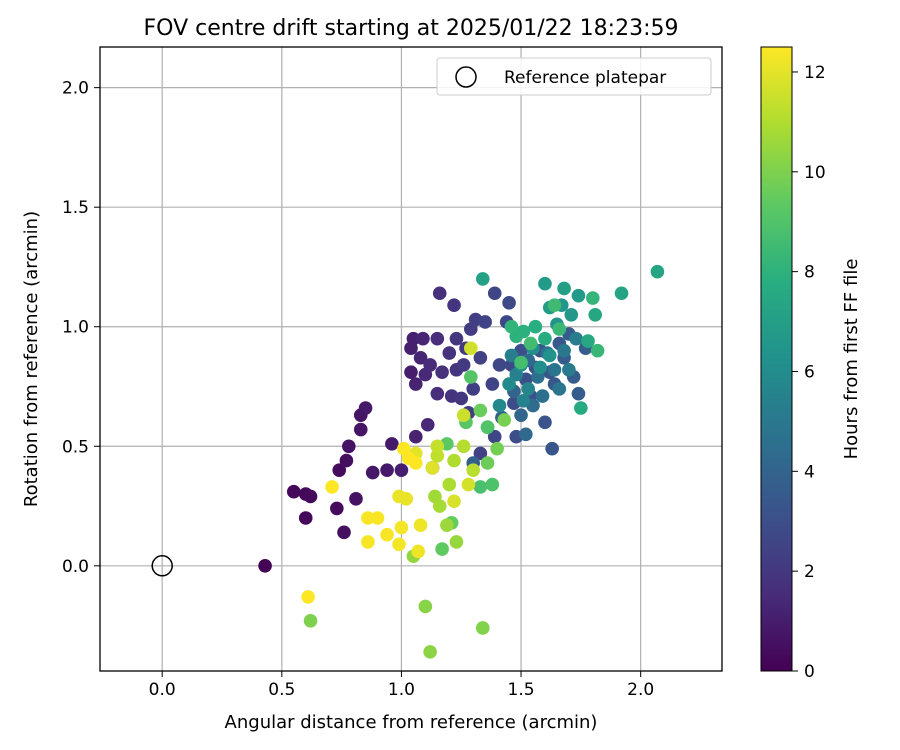 The width and height of the screenshot is (900, 750). I want to click on x-tick-label: 2.0, so click(640, 690).